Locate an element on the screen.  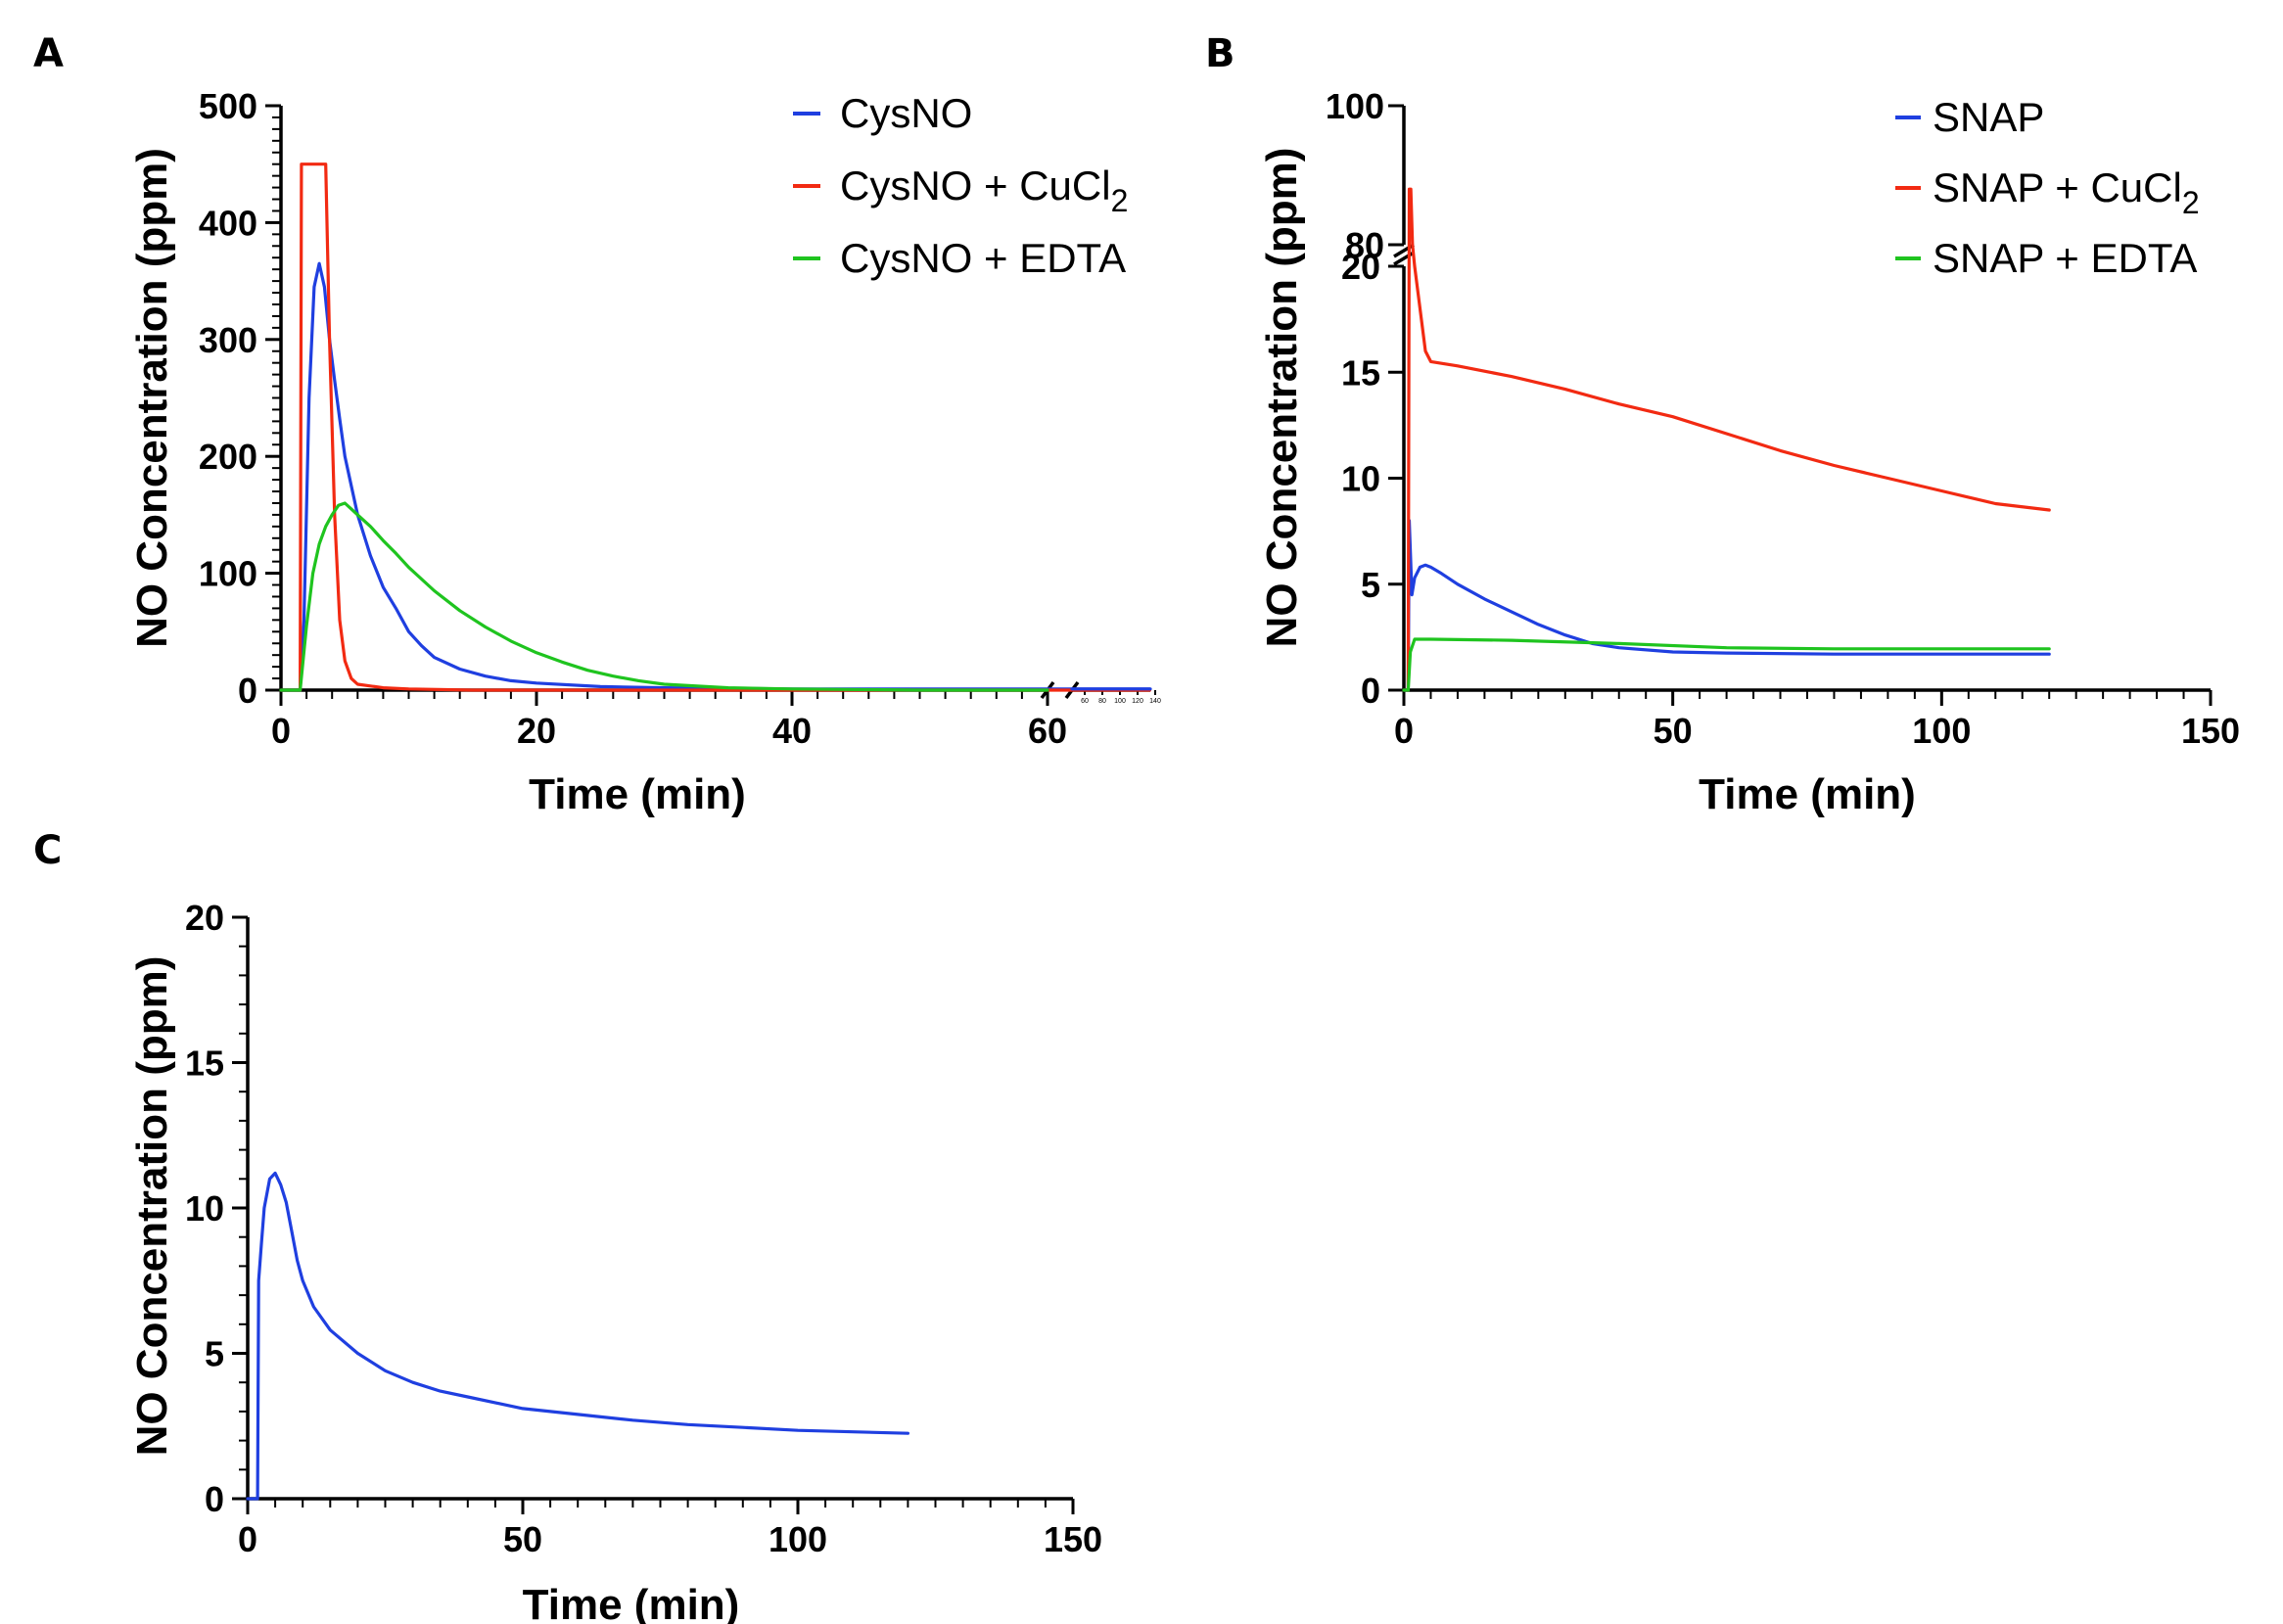
legend-label: CysNO is located at coordinates (906, 113).